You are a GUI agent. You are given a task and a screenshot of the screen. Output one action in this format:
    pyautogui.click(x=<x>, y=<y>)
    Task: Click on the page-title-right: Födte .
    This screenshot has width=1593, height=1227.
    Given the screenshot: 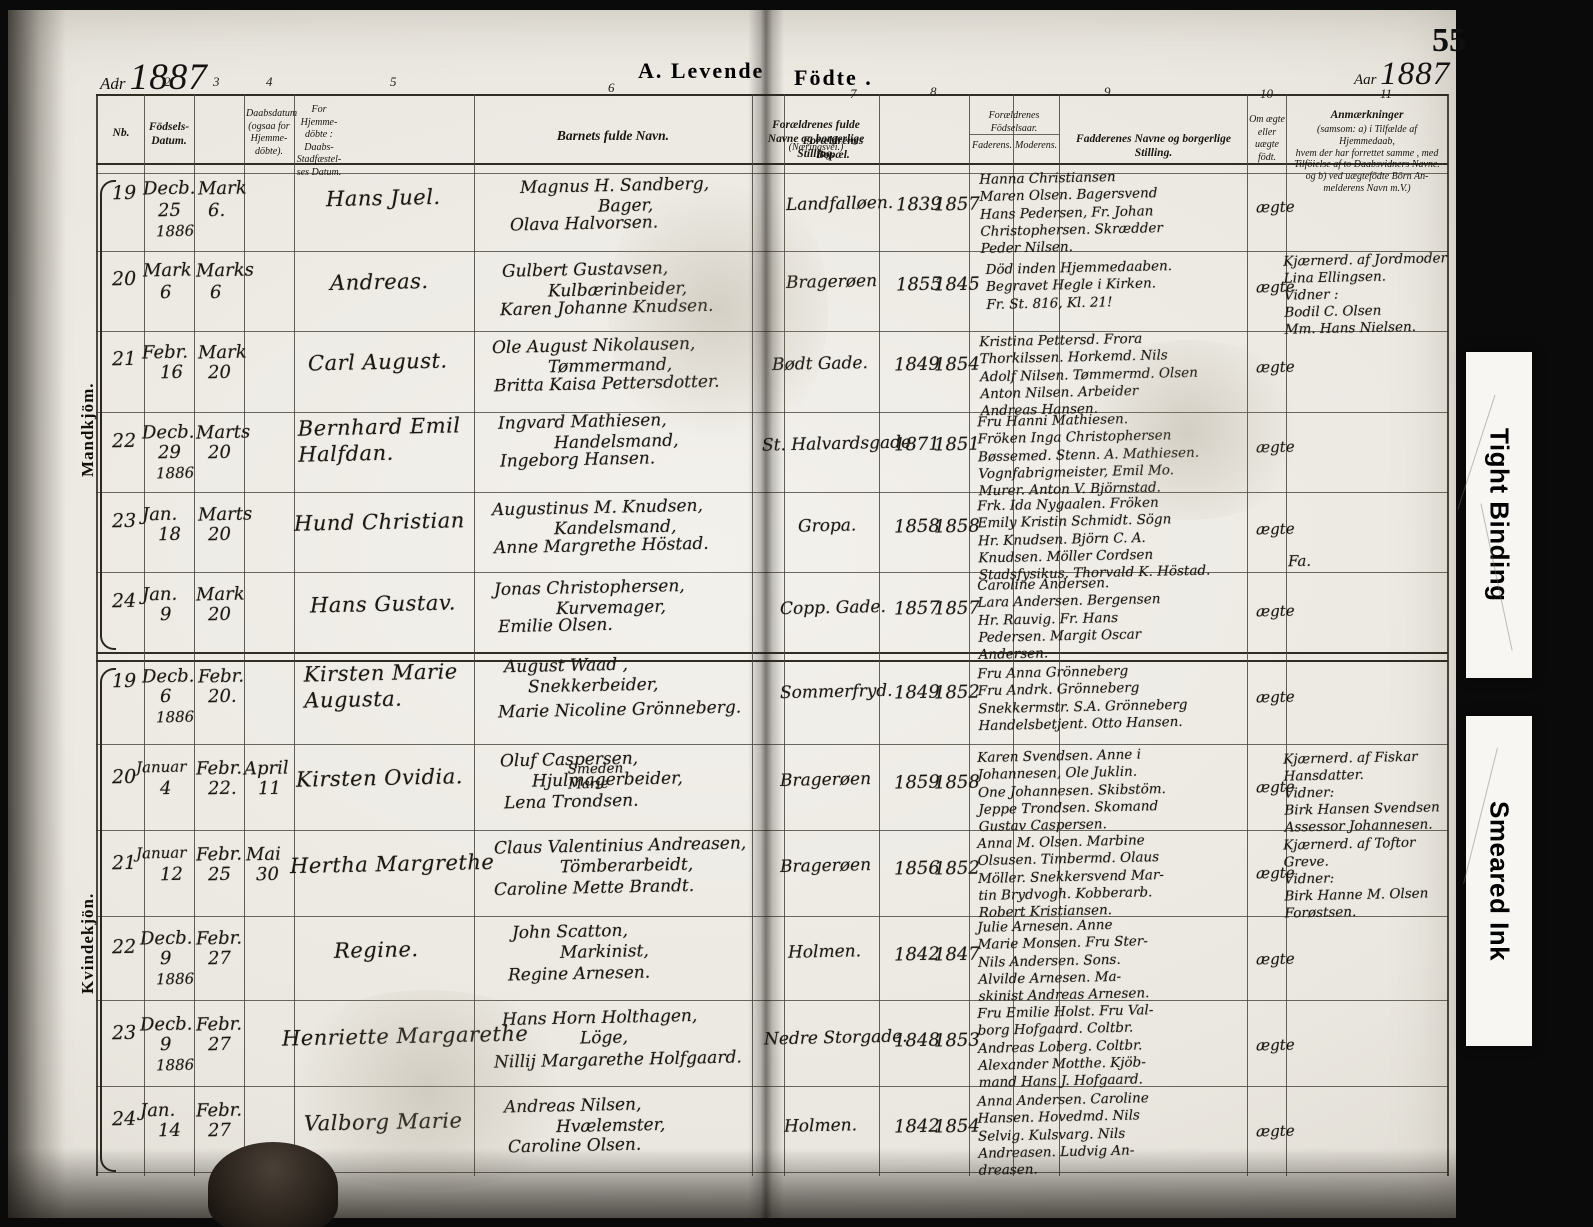 What is the action you would take?
    pyautogui.click(x=833, y=77)
    